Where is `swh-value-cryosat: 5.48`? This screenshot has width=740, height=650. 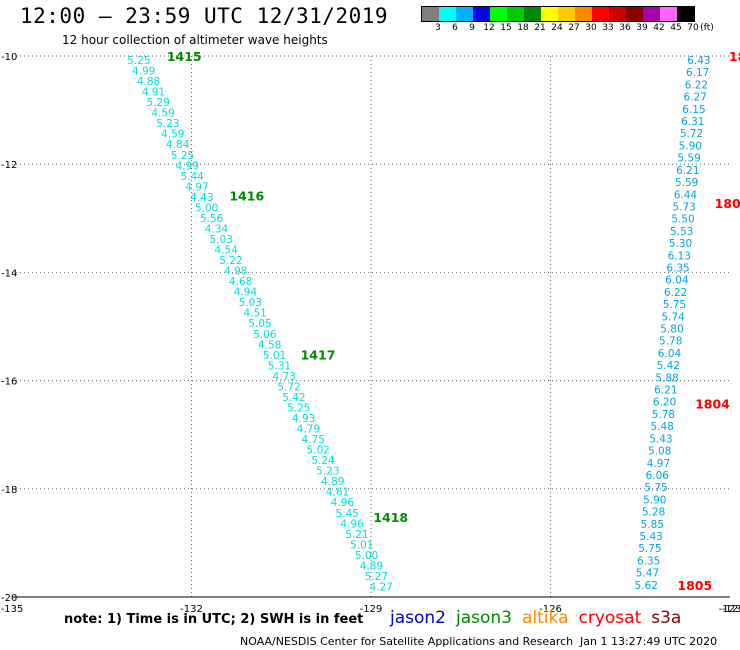 swh-value-cryosat: 5.48 is located at coordinates (661, 427).